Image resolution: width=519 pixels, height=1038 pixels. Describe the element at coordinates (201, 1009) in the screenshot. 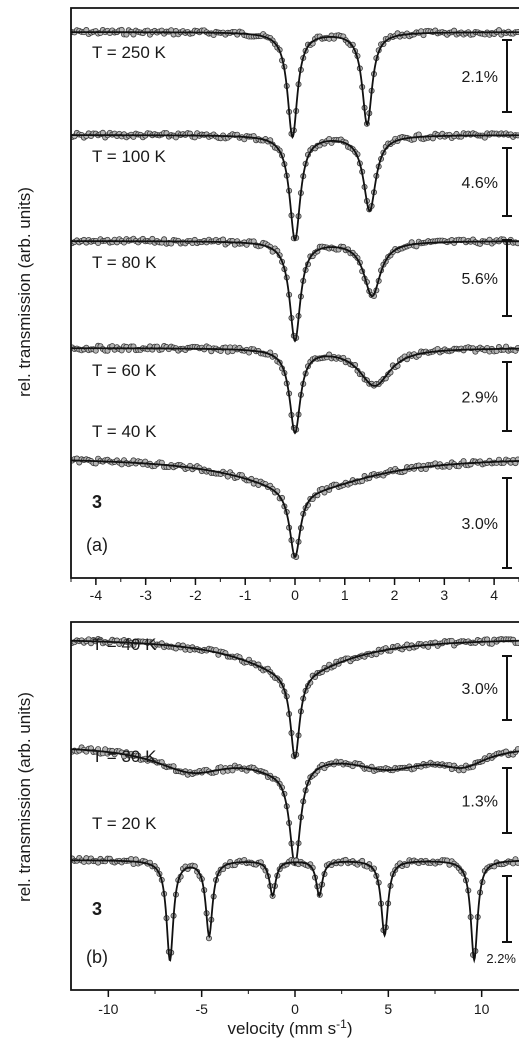

I see `x-tick-label: -5` at that location.